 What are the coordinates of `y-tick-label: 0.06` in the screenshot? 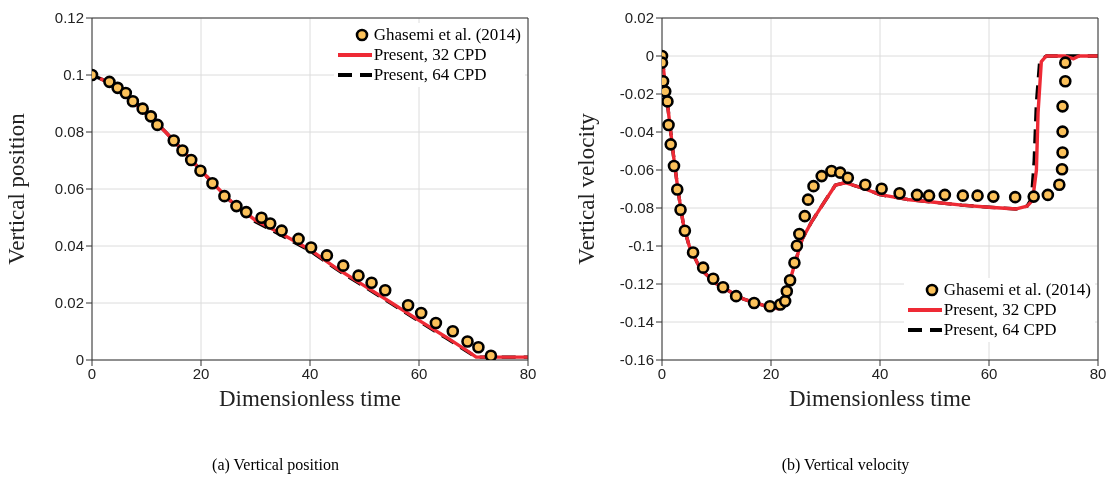 It's located at (69, 189).